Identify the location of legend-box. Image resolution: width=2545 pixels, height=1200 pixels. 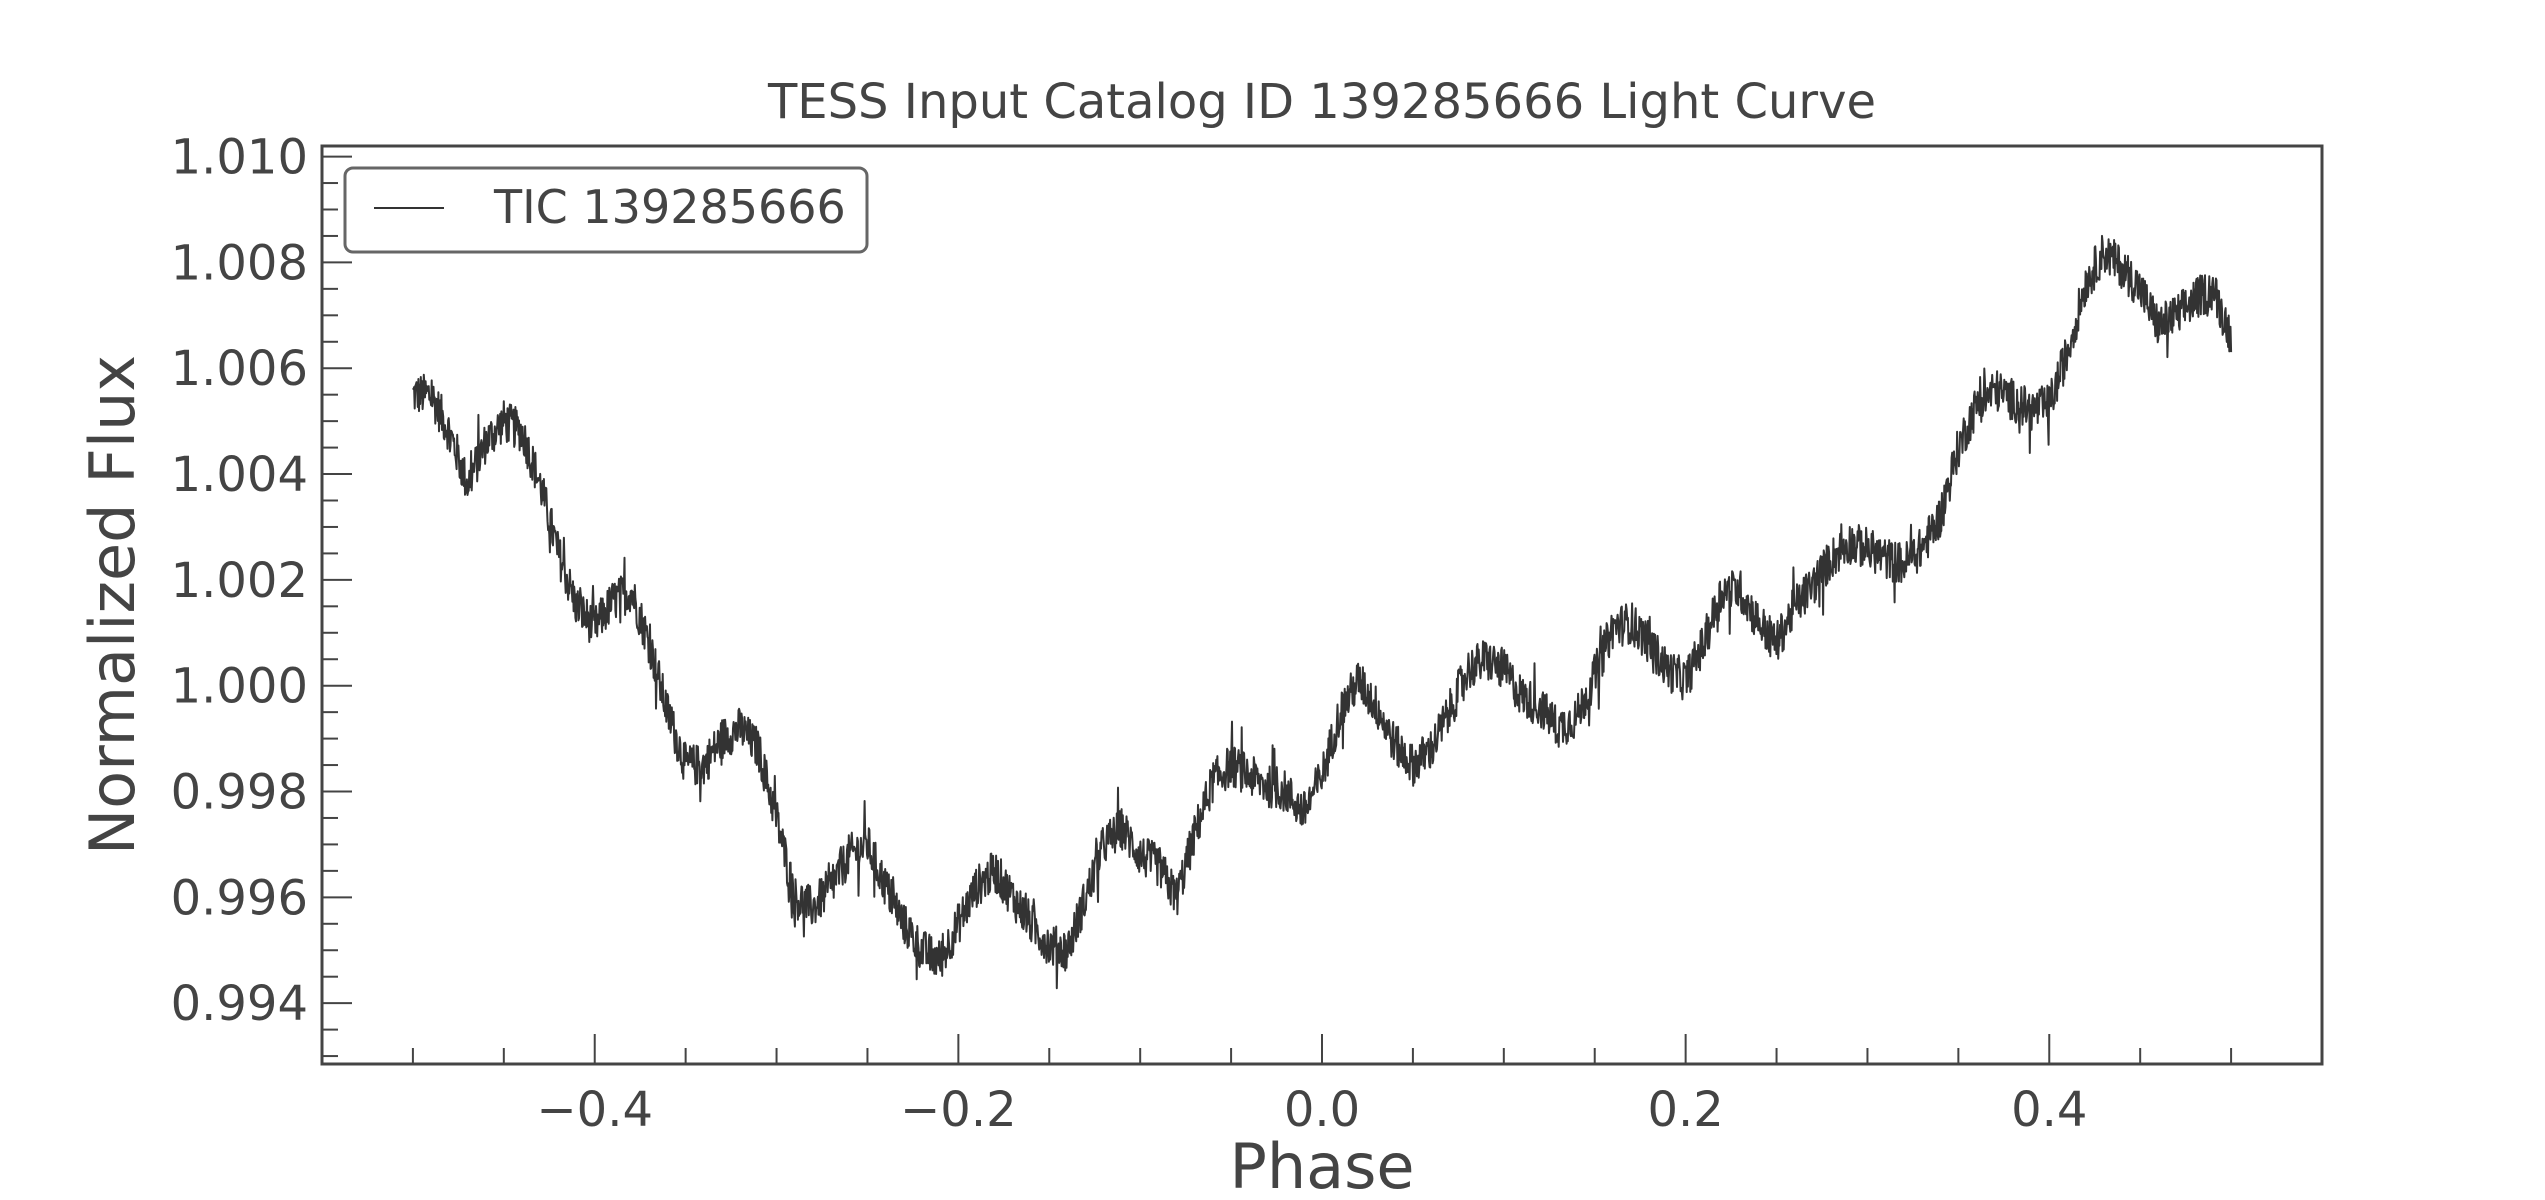
(606, 210).